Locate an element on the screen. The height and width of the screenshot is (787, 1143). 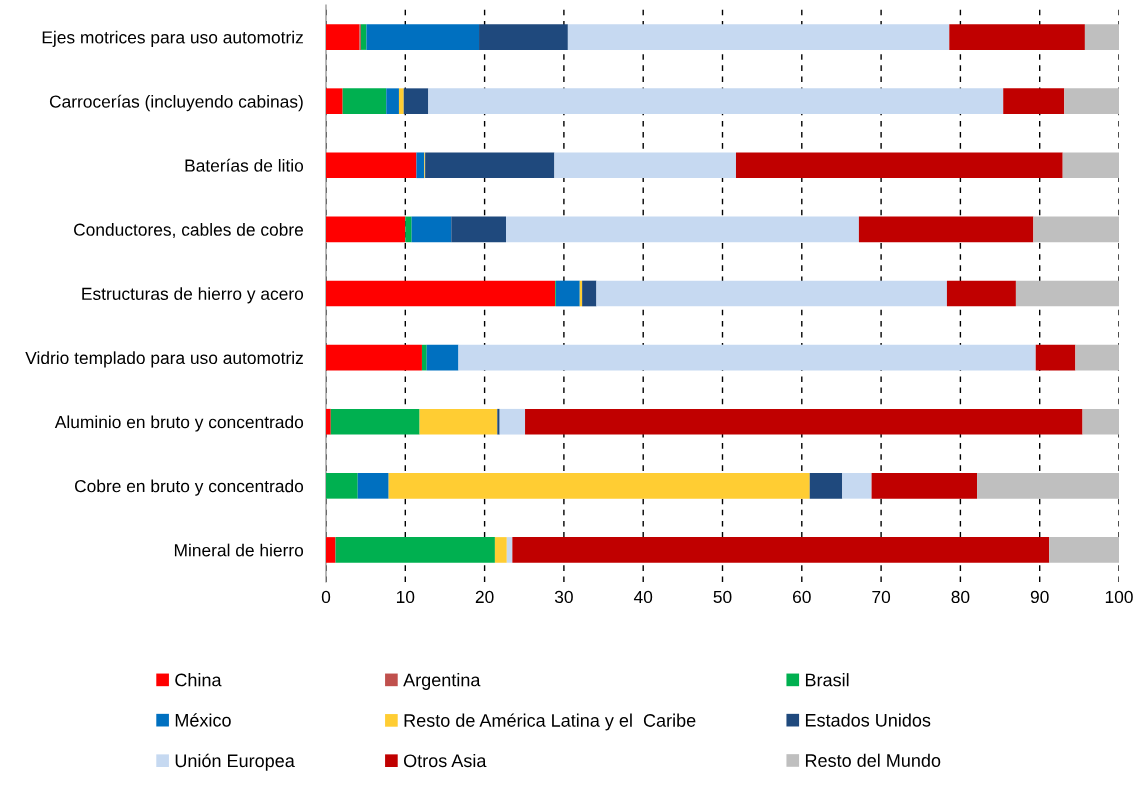
y-tick-label: Mineral de hierro is located at coordinates (239, 550).